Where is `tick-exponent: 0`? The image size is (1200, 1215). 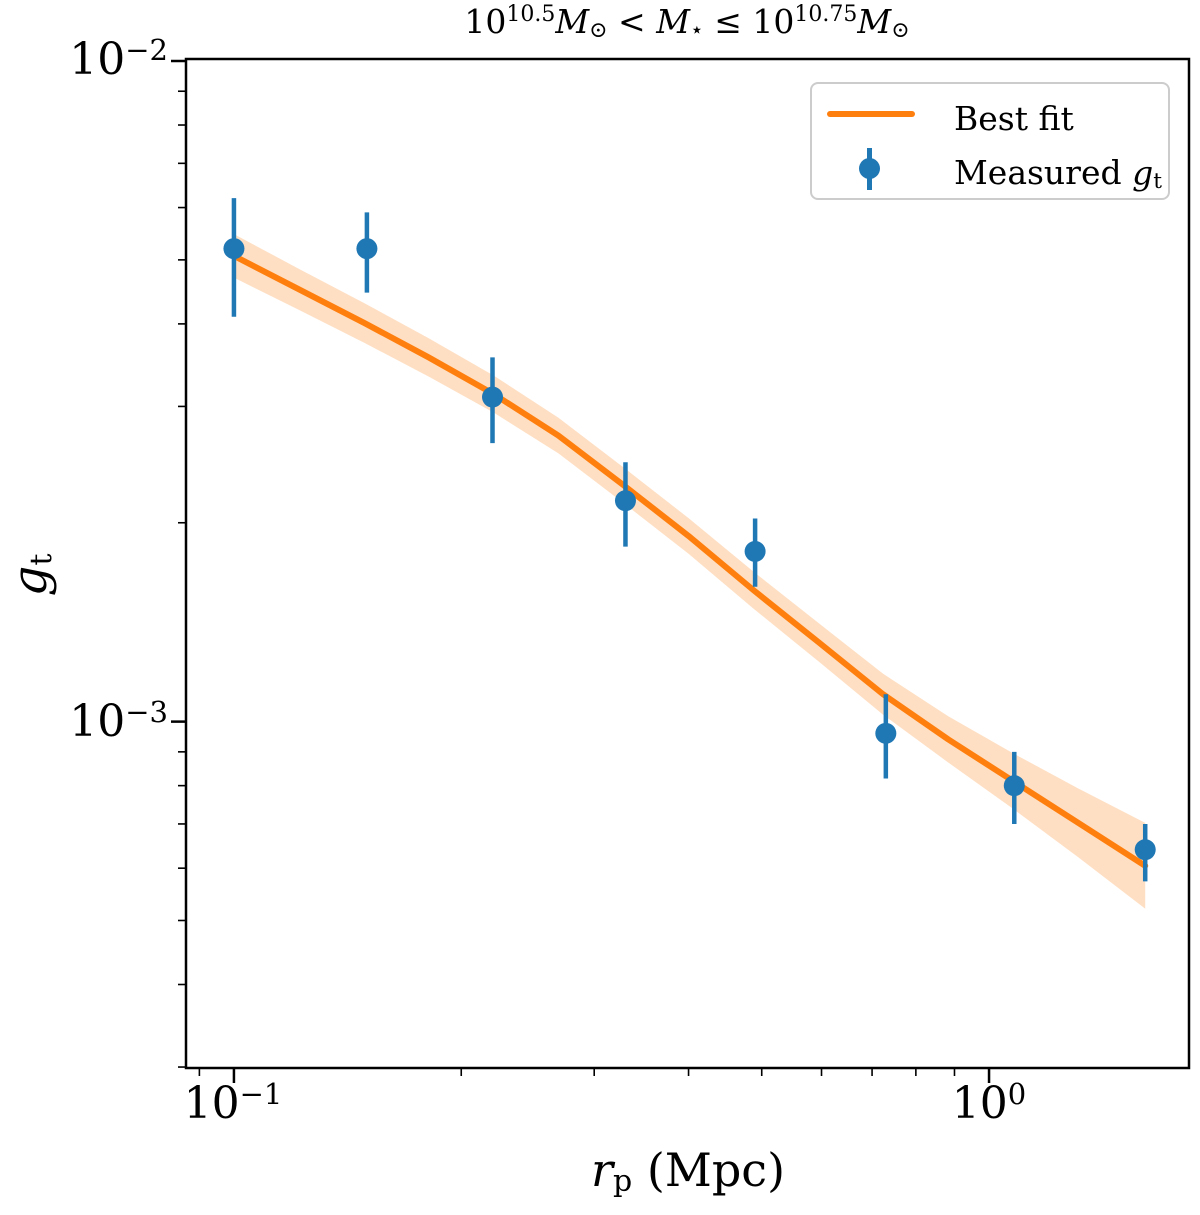 tick-exponent: 0 is located at coordinates (1017, 1093).